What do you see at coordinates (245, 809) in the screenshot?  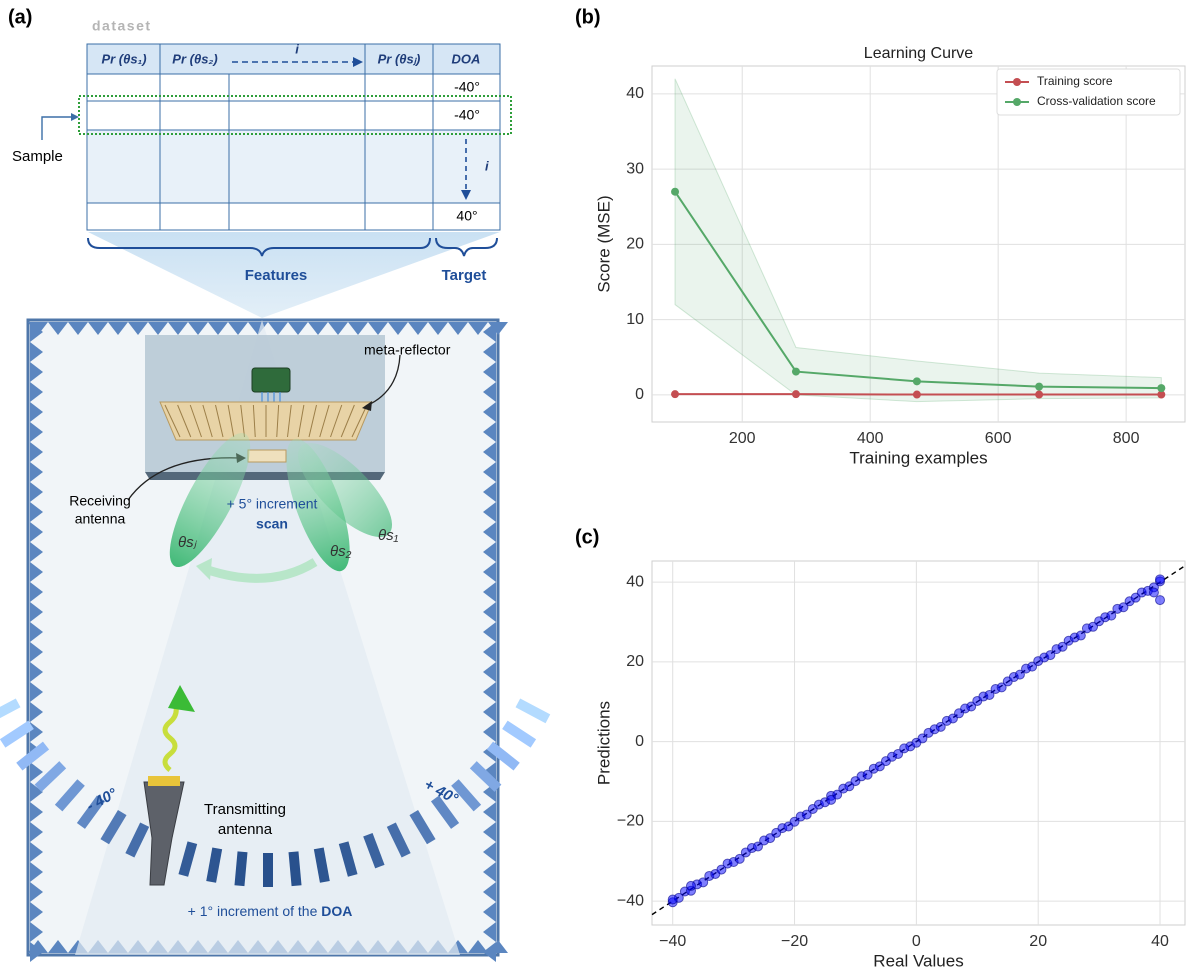 I see `transmitter-label: Transmitting` at bounding box center [245, 809].